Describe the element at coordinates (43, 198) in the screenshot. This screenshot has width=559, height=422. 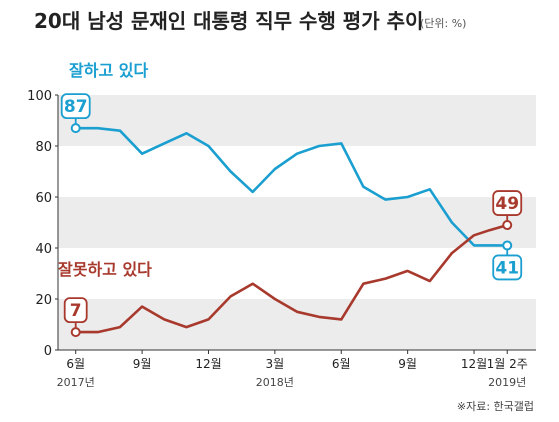
I see `y-tick-label: 60` at that location.